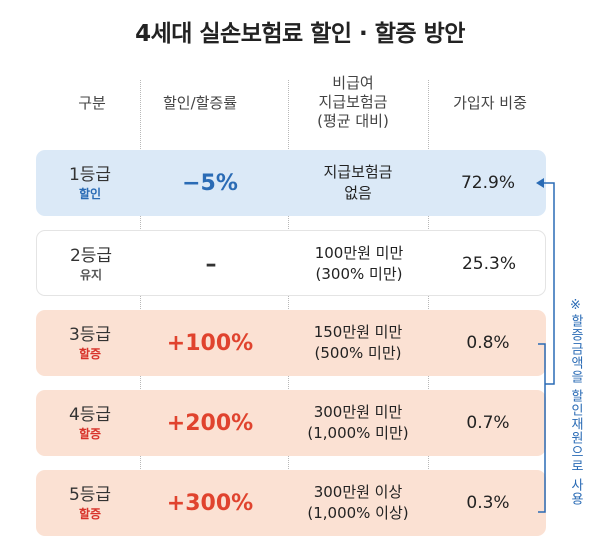 The height and width of the screenshot is (549, 600). I want to click on share-cell: 0.3%, so click(488, 503).